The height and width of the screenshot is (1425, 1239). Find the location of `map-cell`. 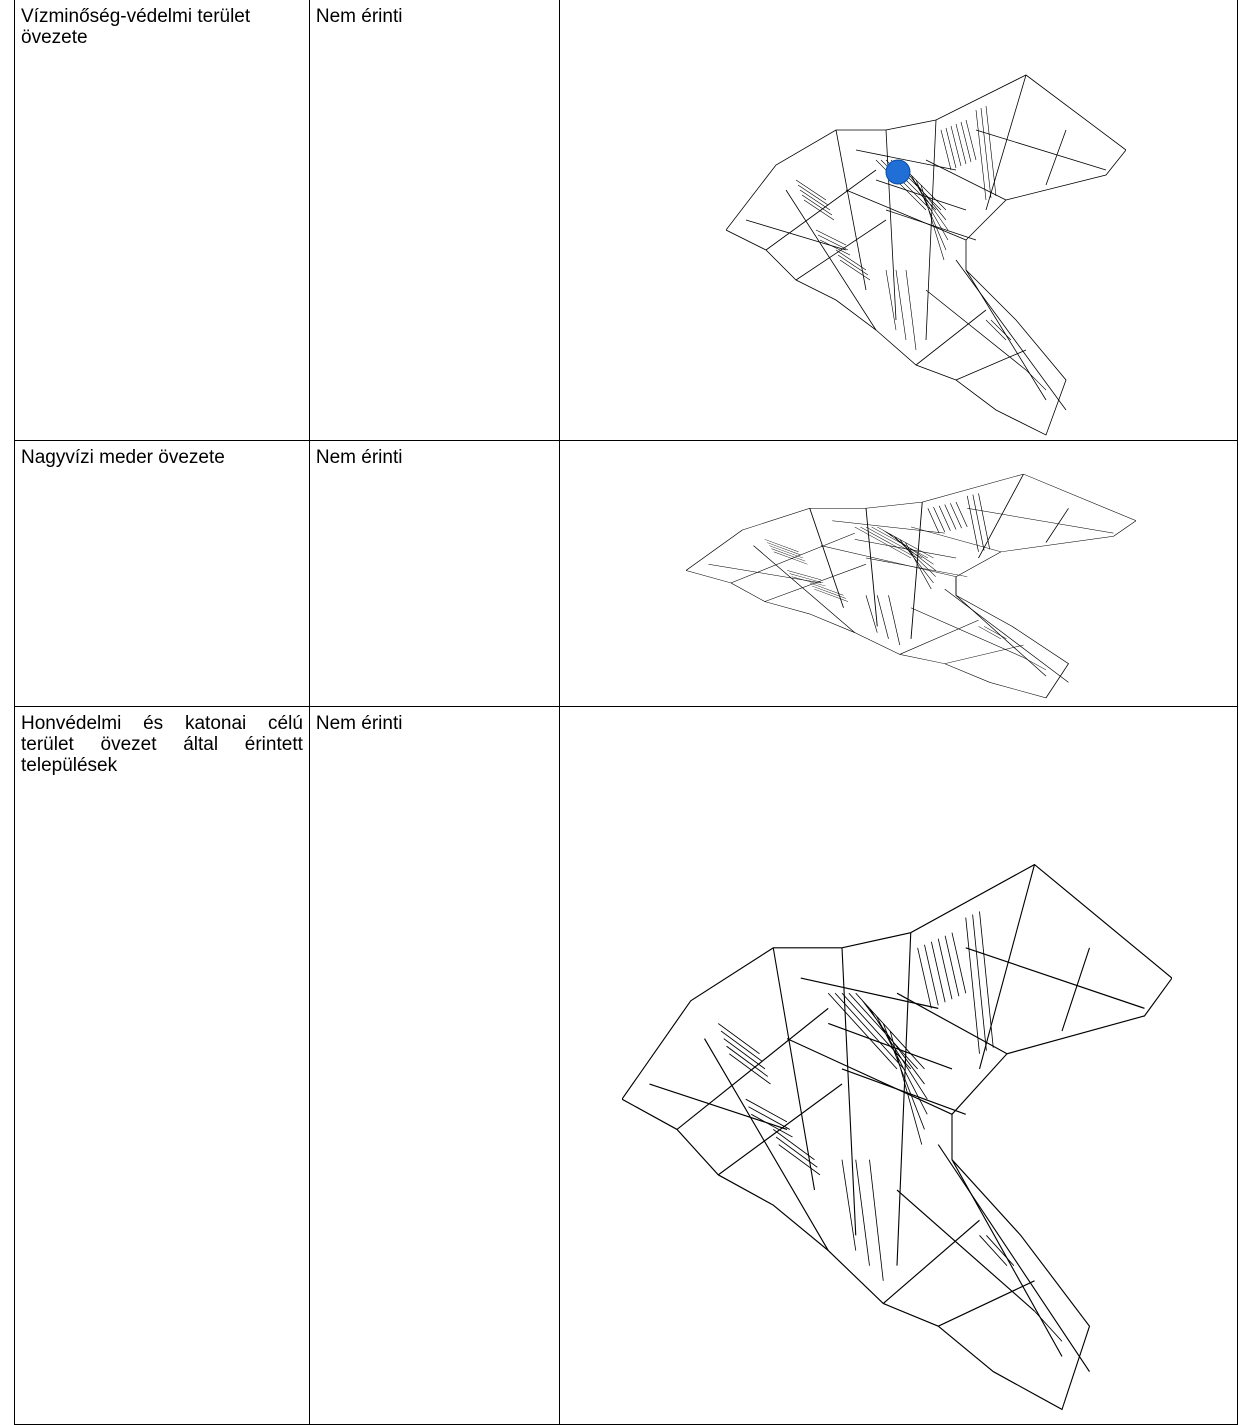

map-cell is located at coordinates (898, 573).